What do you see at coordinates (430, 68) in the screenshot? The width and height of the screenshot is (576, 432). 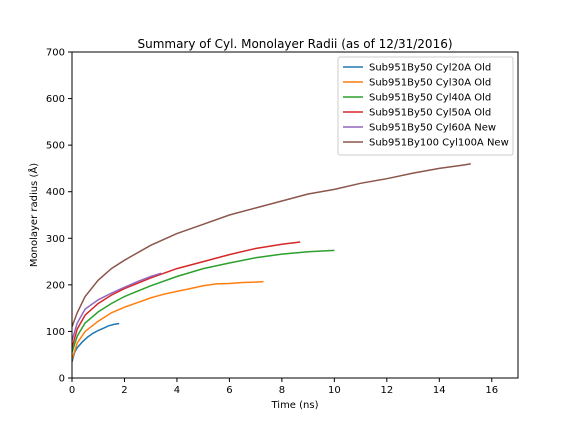 I see `legend-label: Sub951By50 Cyl20A Old` at bounding box center [430, 68].